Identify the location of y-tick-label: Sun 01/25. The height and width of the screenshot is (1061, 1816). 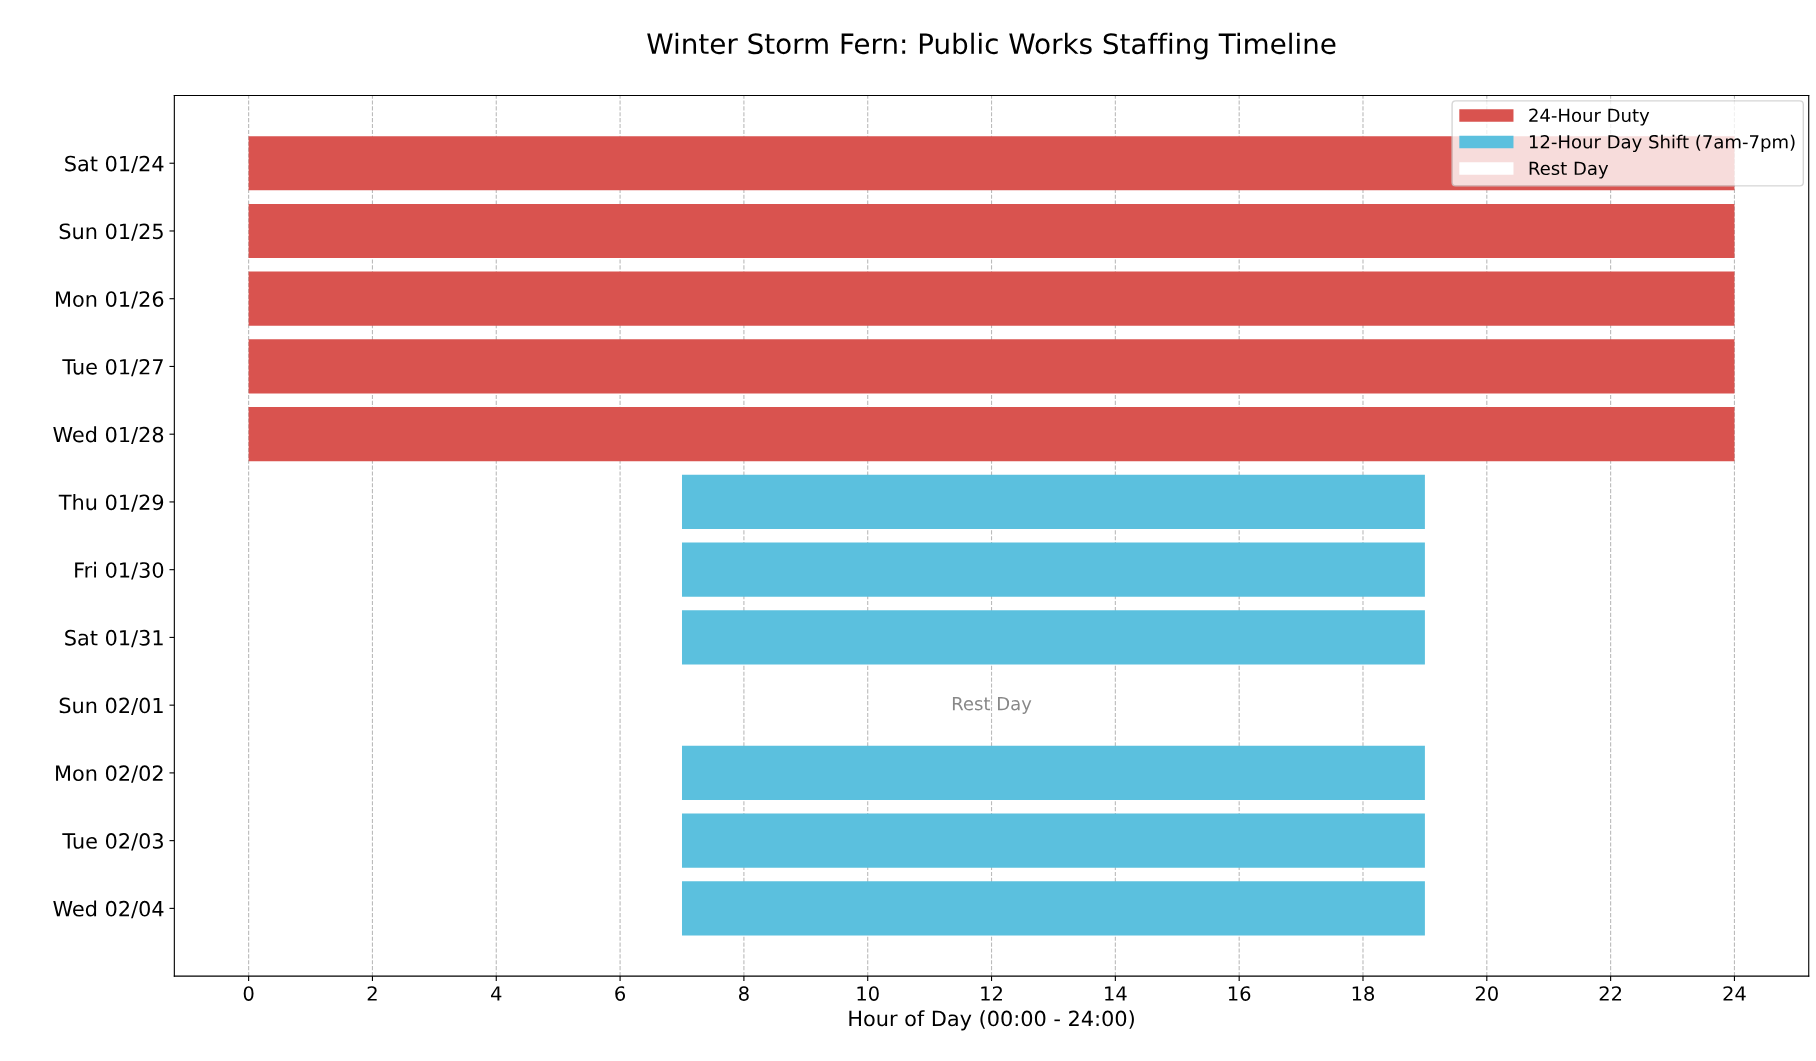
(111, 232).